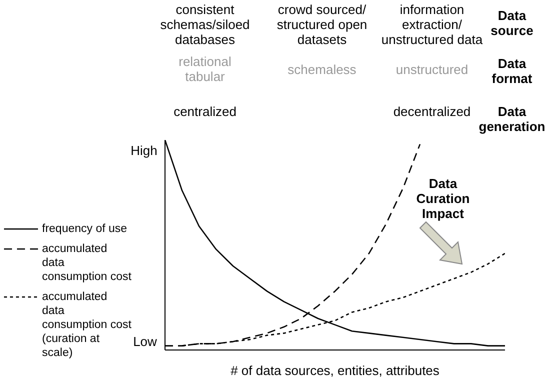 This screenshot has height=377, width=550. Describe the element at coordinates (322, 24) in the screenshot. I see `text: crowd sourced/ structured open datasets` at that location.